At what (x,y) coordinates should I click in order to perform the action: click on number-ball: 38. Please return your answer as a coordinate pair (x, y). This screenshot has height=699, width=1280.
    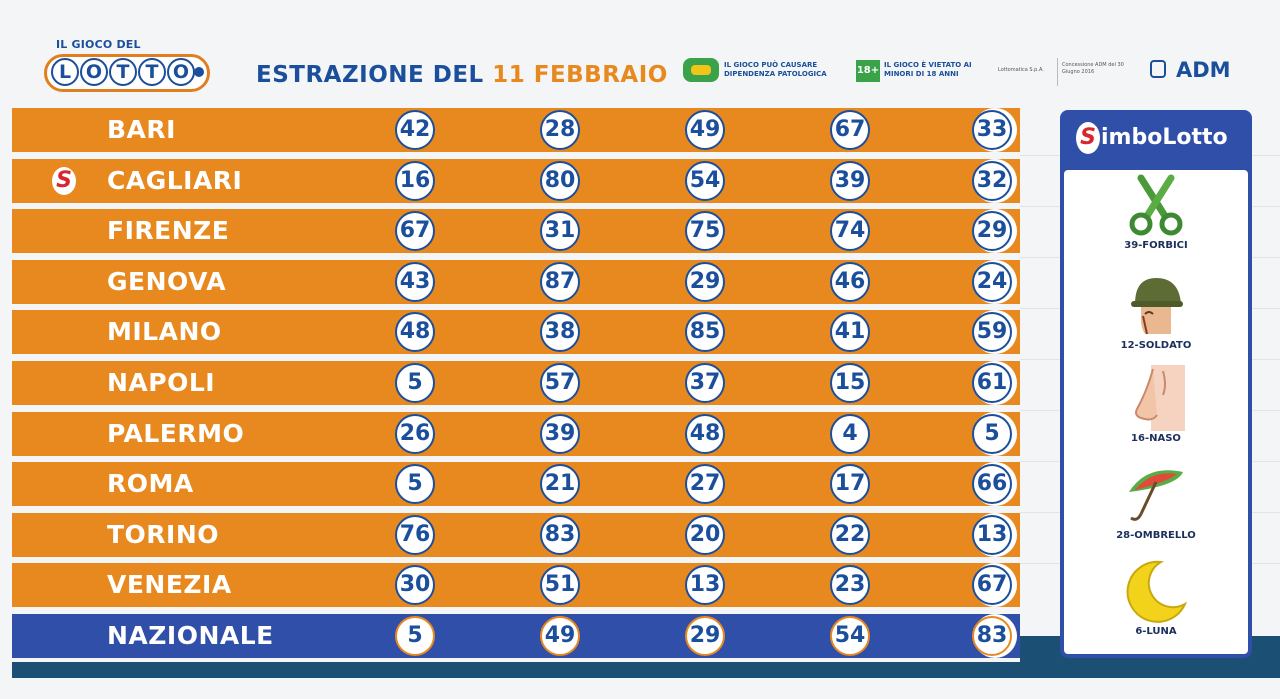
    Looking at the image, I should click on (560, 332).